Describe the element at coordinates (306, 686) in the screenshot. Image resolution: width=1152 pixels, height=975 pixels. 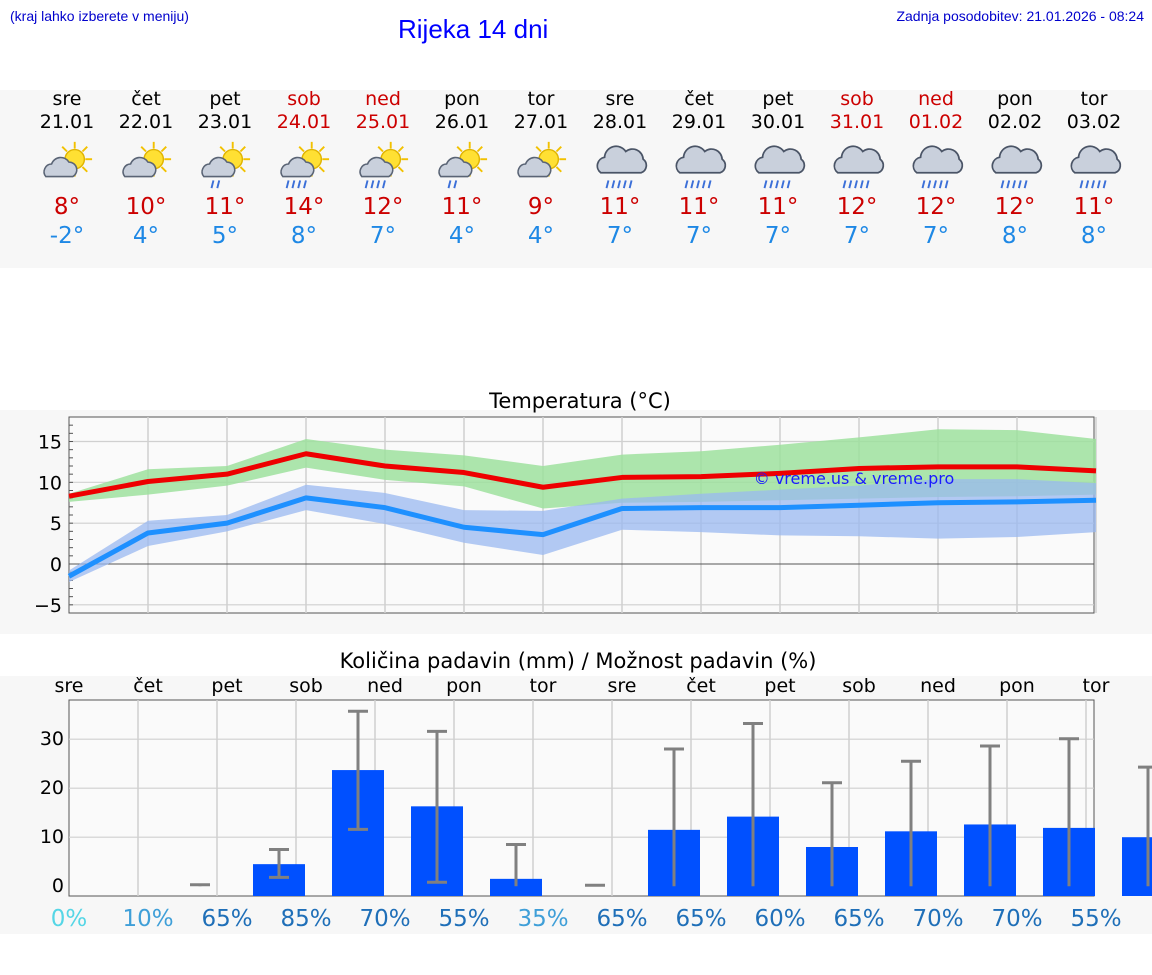
I see `precip-day-label: sob` at that location.